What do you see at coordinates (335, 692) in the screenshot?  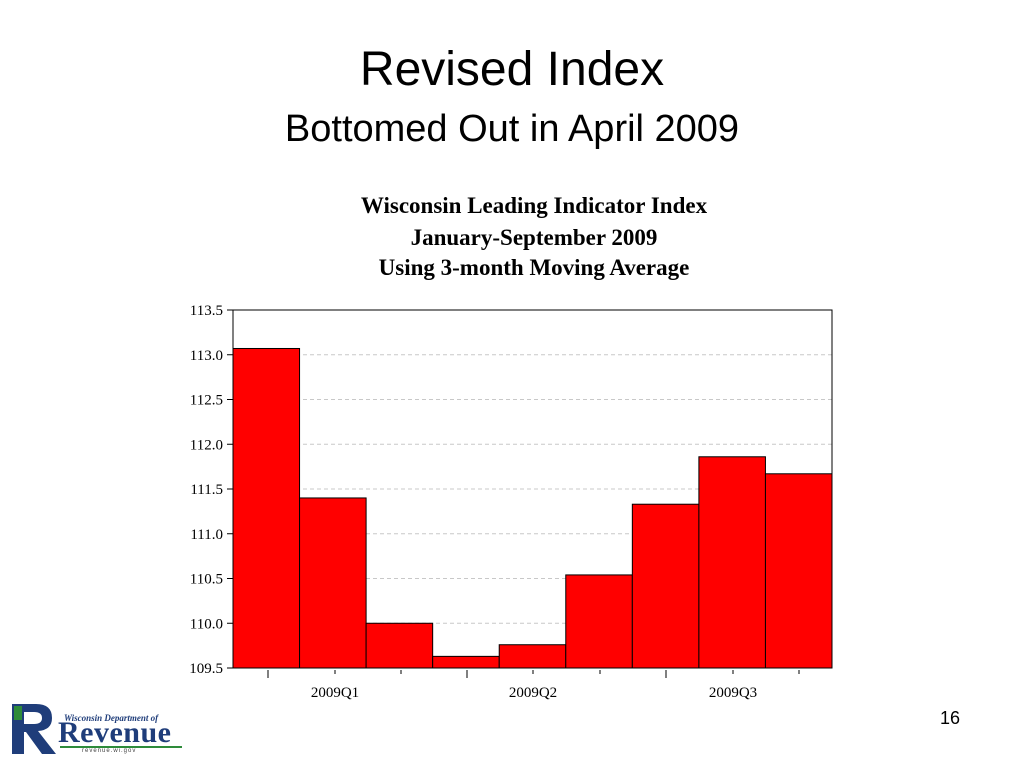 I see `x-tick-label-2009Q1: 2009Q1` at bounding box center [335, 692].